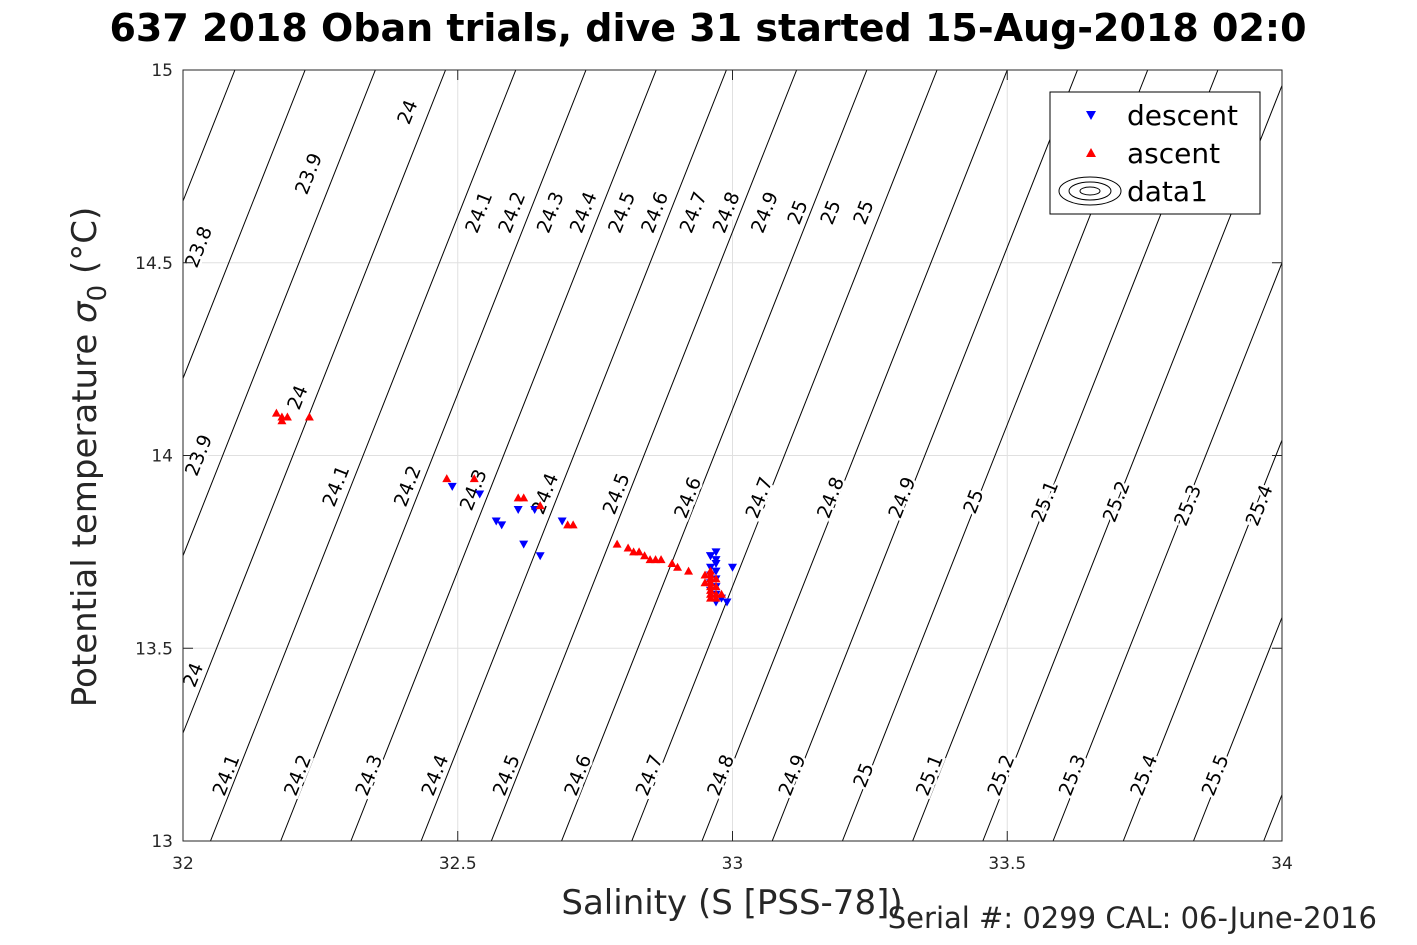 The image size is (1417, 945). I want to click on legend: descent ascent data1, so click(1155, 153).